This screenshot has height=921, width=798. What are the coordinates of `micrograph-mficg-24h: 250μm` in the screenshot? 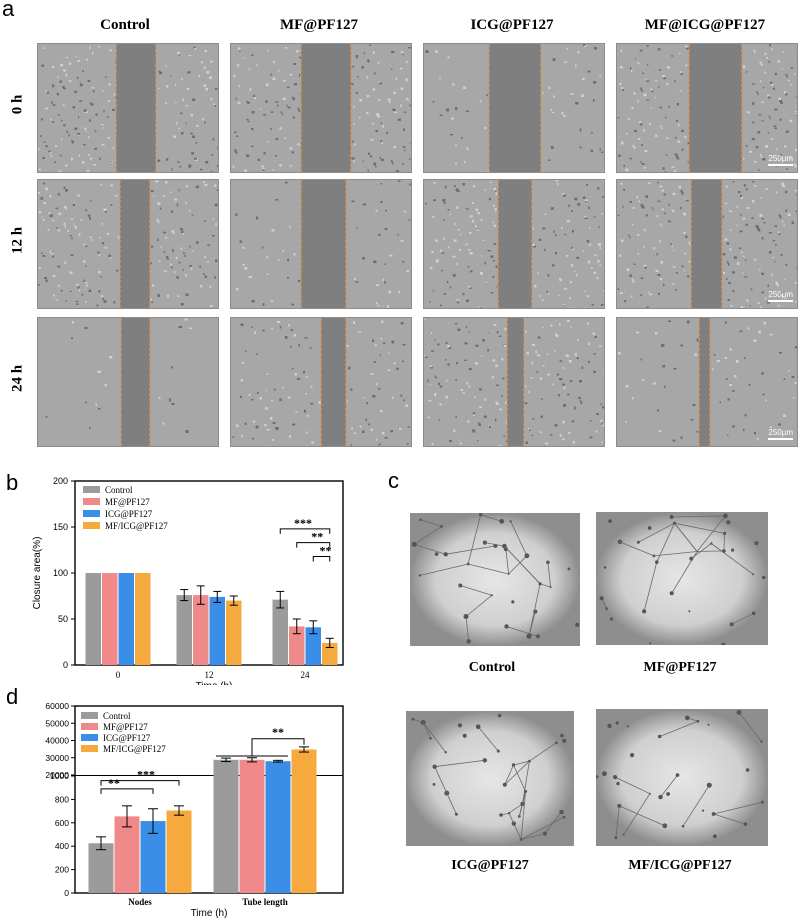 It's located at (707, 382).